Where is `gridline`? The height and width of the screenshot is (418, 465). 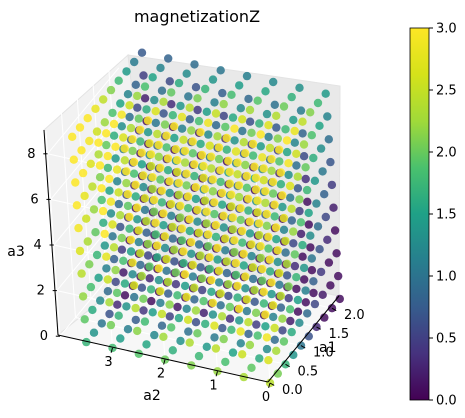 gridline is located at coordinates (92, 247).